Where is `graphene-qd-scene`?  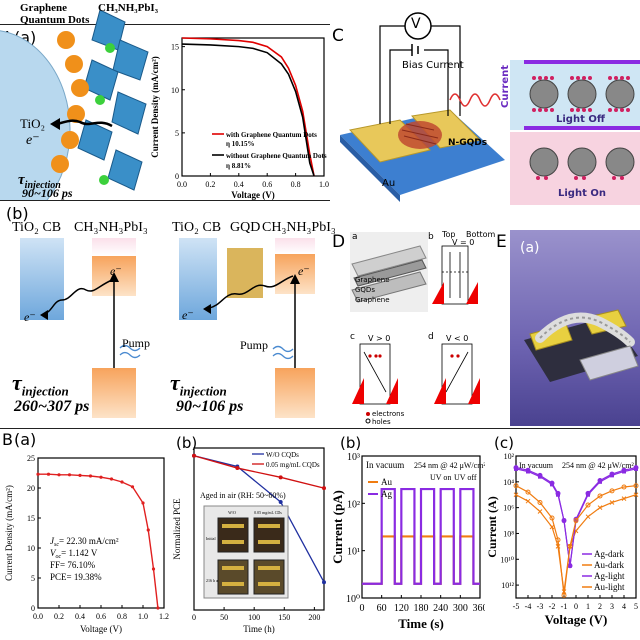
graphene-qd-scene is located at coordinates (74, 104).